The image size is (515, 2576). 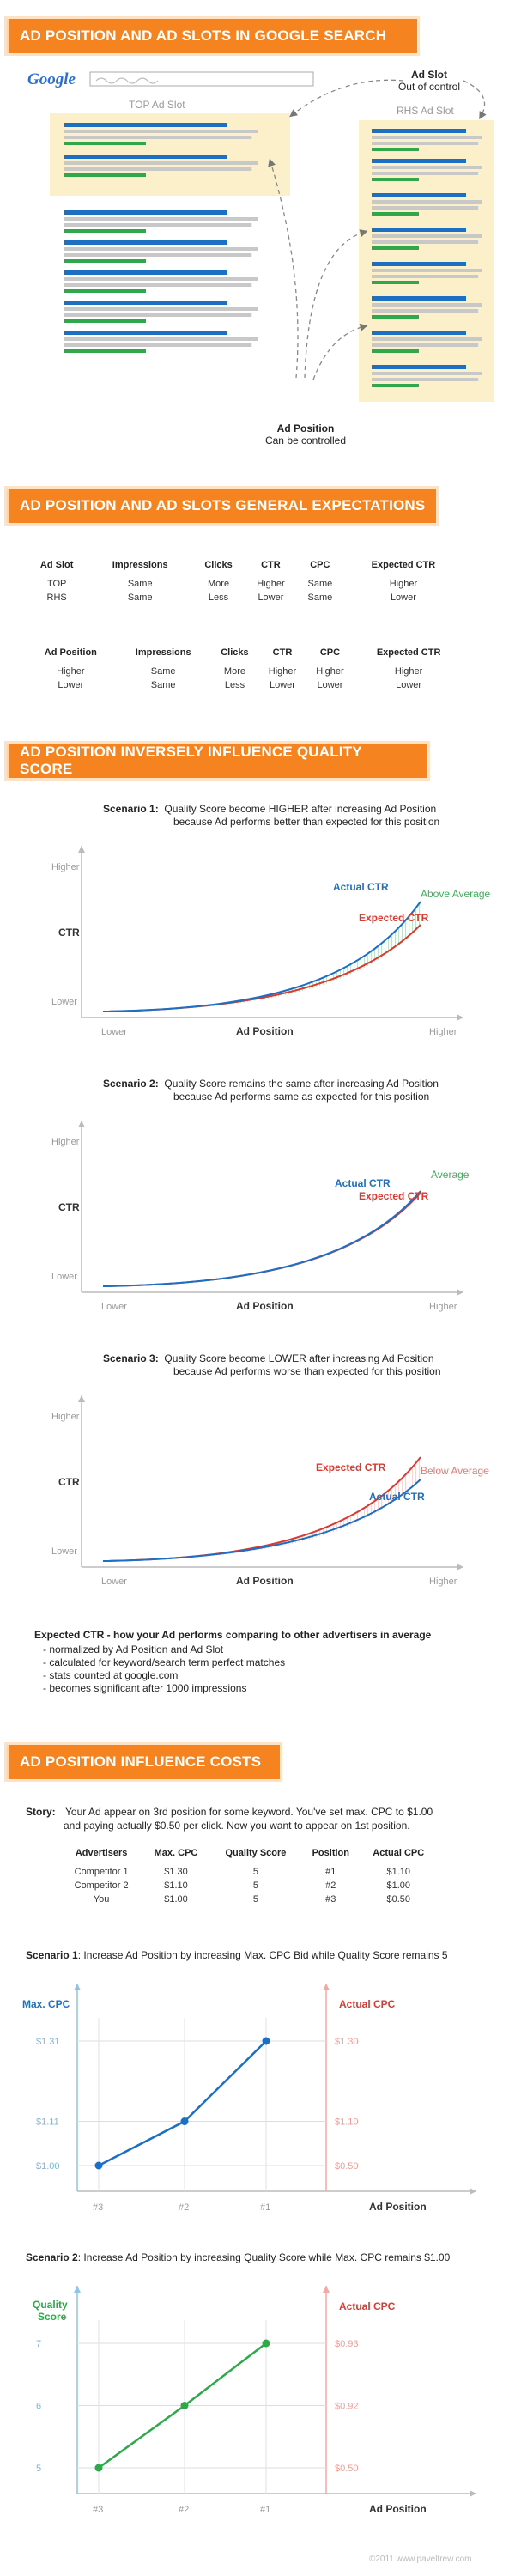 I want to click on left-axis-arrow, so click(x=77, y=1987).